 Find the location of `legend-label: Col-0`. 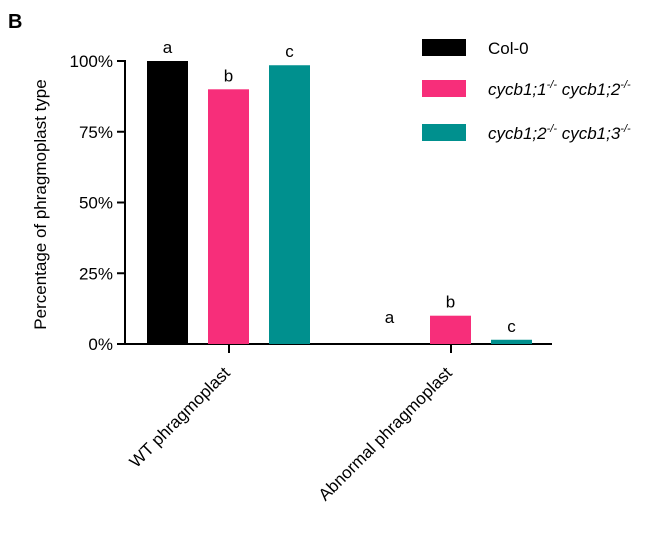

legend-label: Col-0 is located at coordinates (508, 48).